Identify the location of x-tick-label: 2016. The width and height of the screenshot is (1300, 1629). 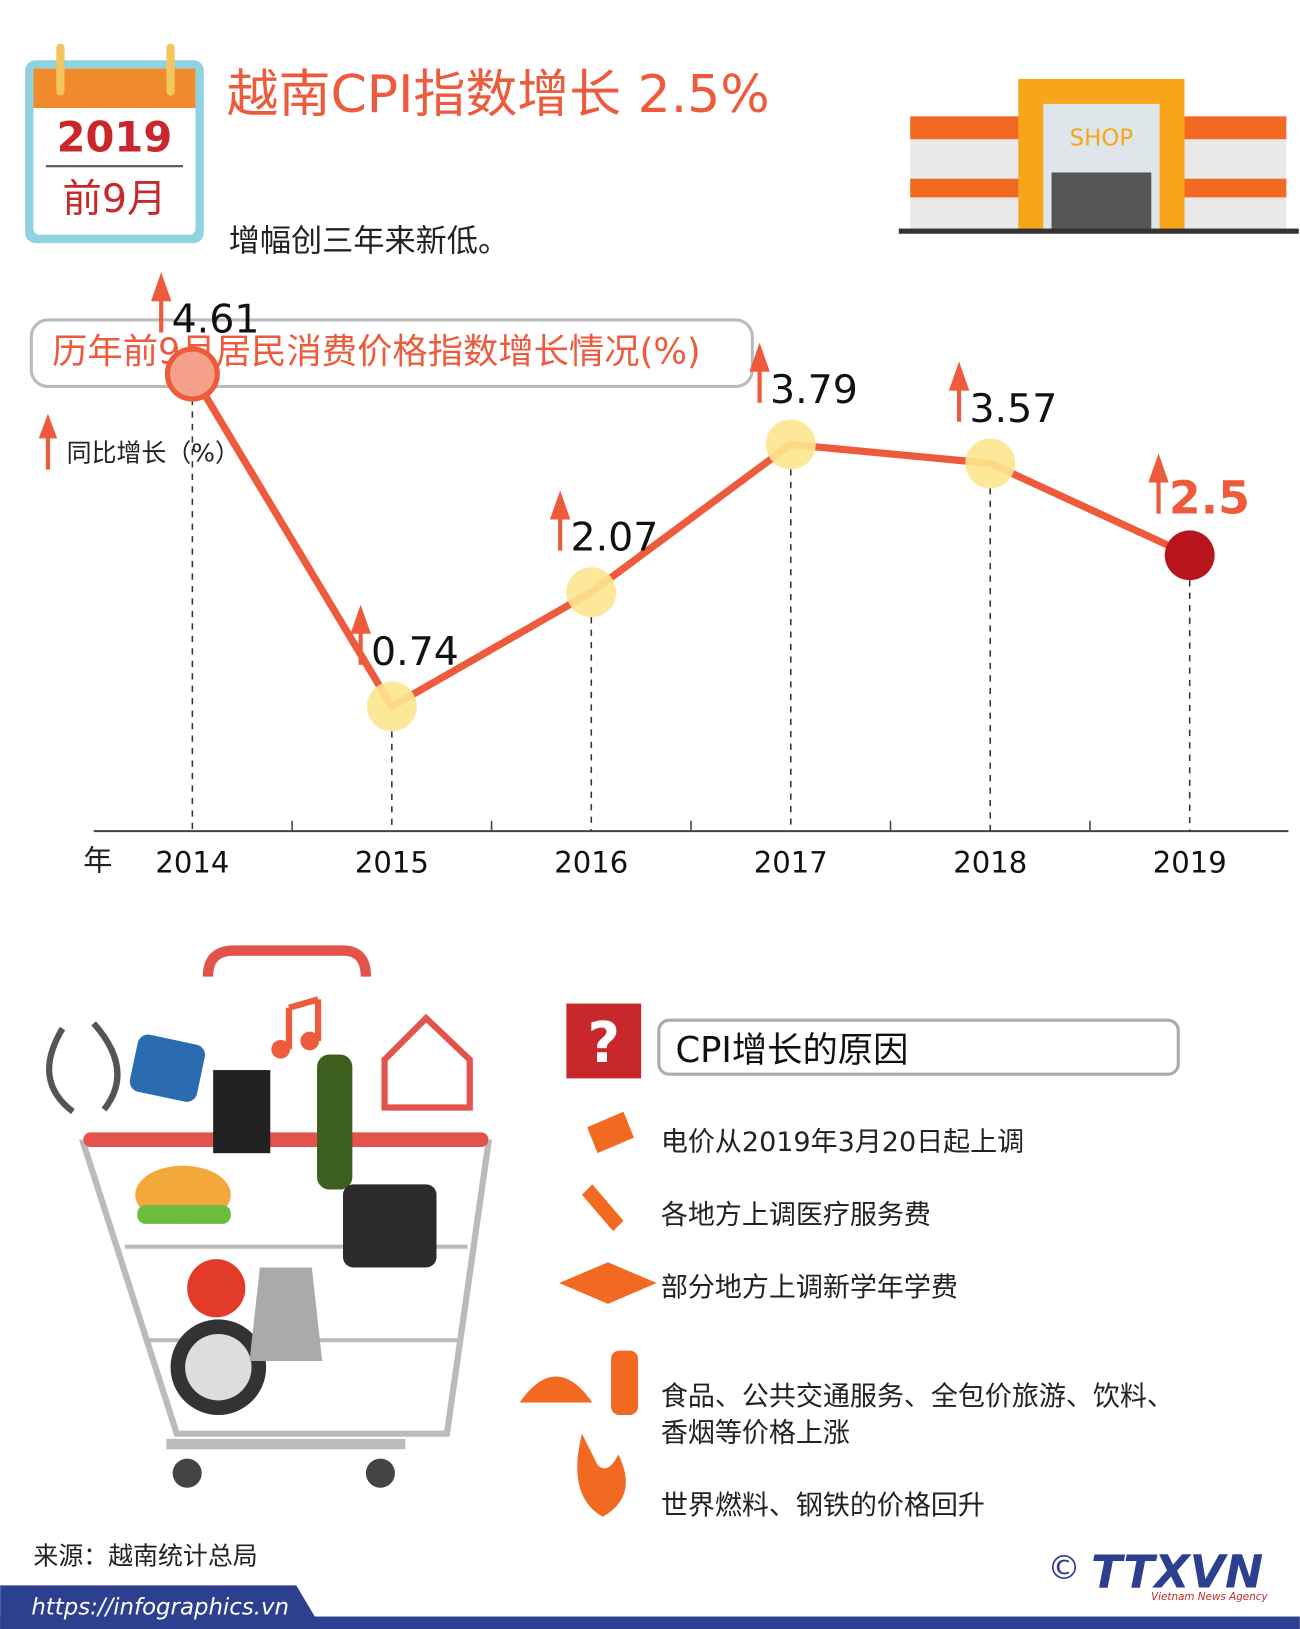
(591, 863).